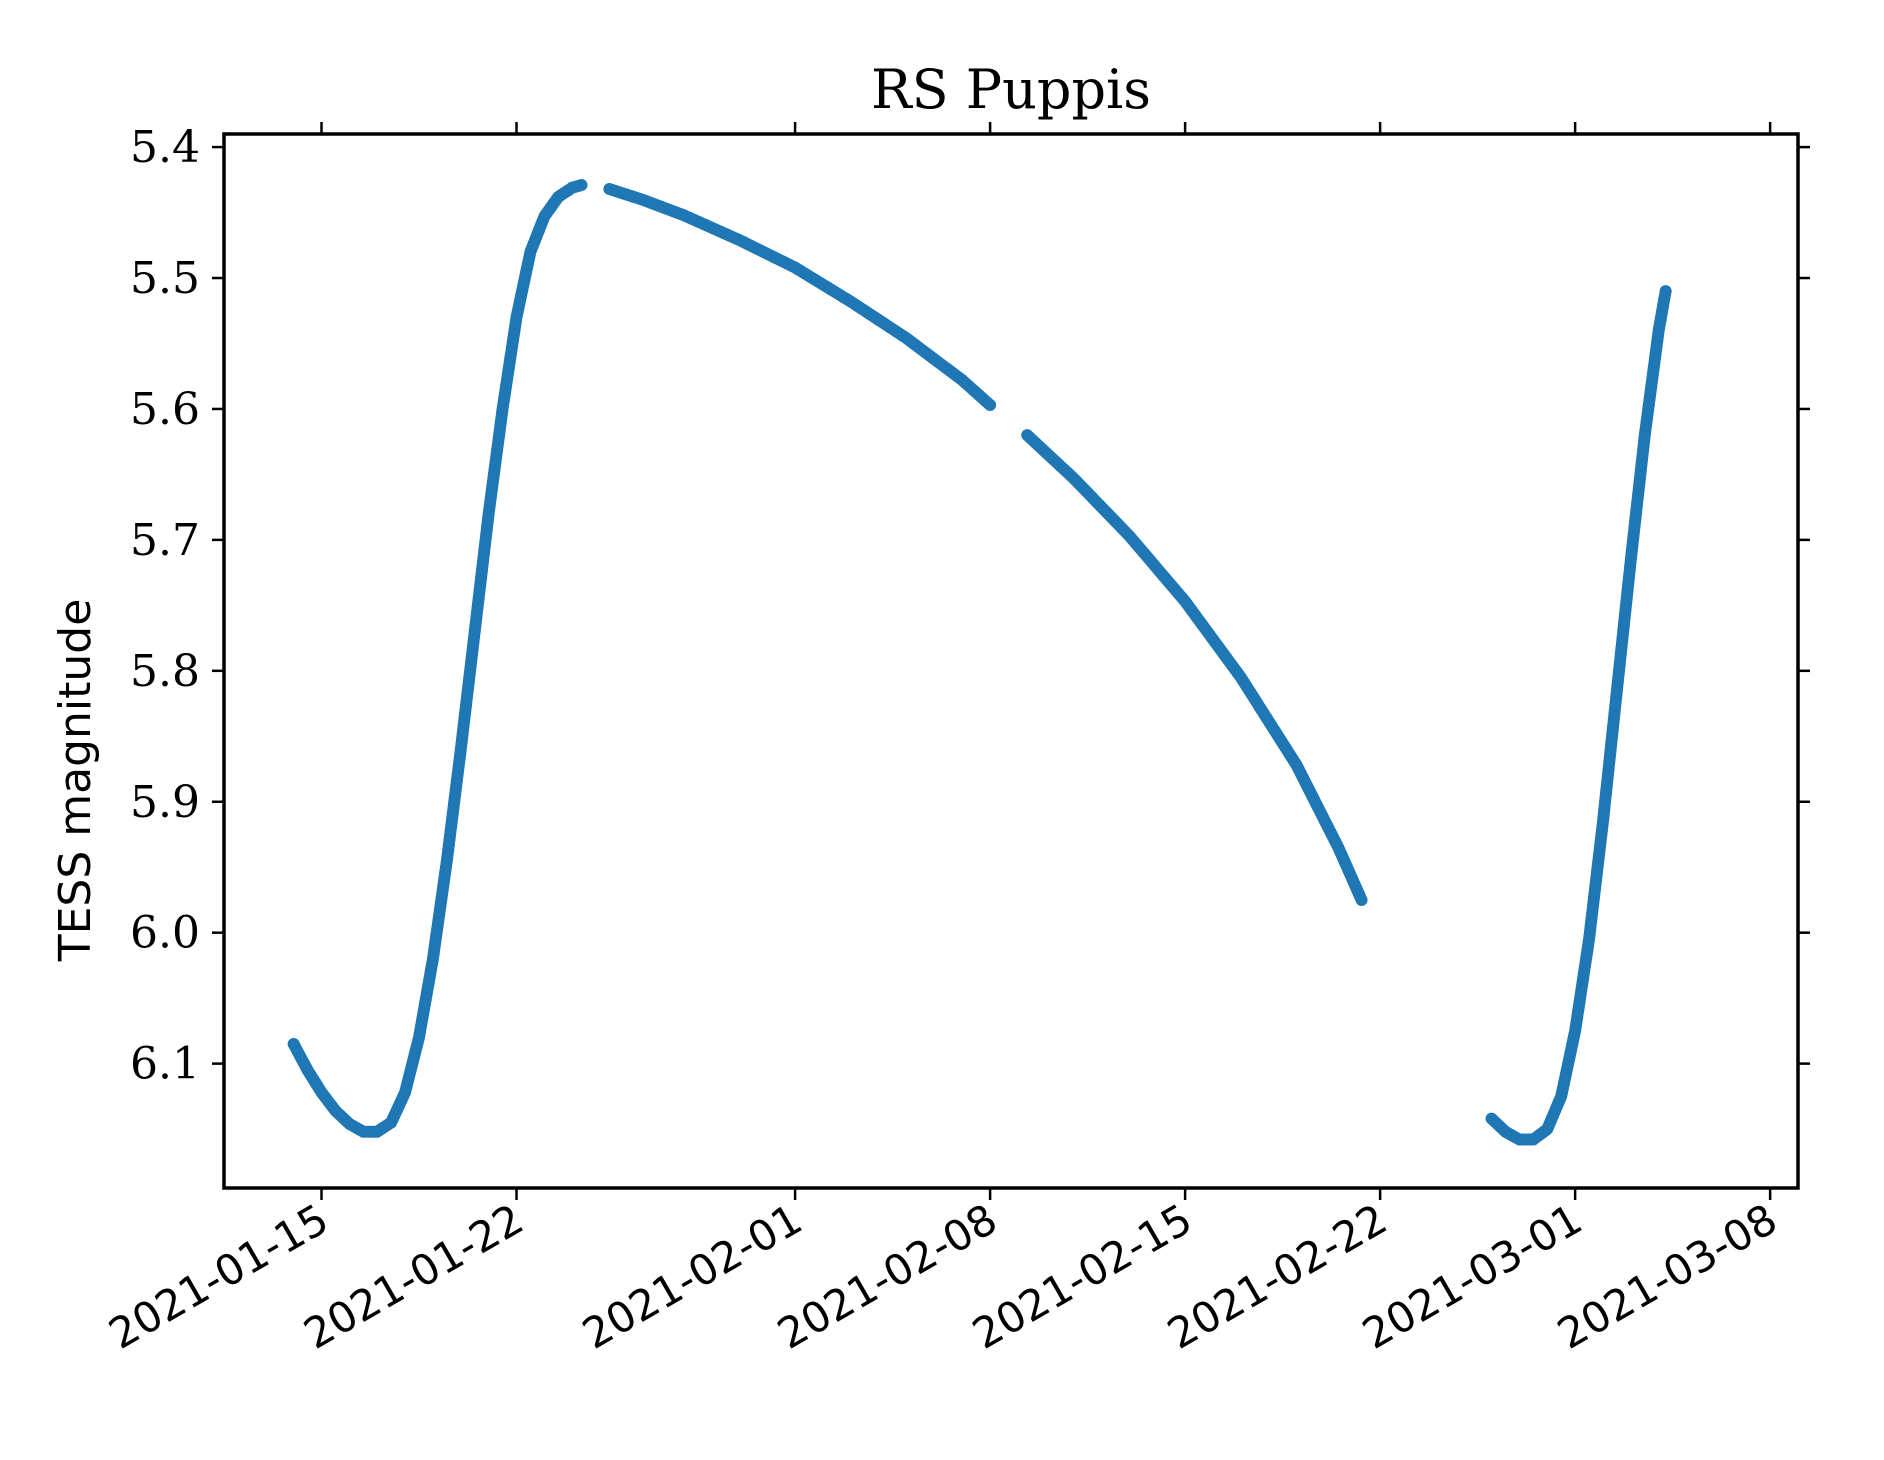 The image size is (1884, 1460). I want to click on y-tick-label: 5.8, so click(165, 671).